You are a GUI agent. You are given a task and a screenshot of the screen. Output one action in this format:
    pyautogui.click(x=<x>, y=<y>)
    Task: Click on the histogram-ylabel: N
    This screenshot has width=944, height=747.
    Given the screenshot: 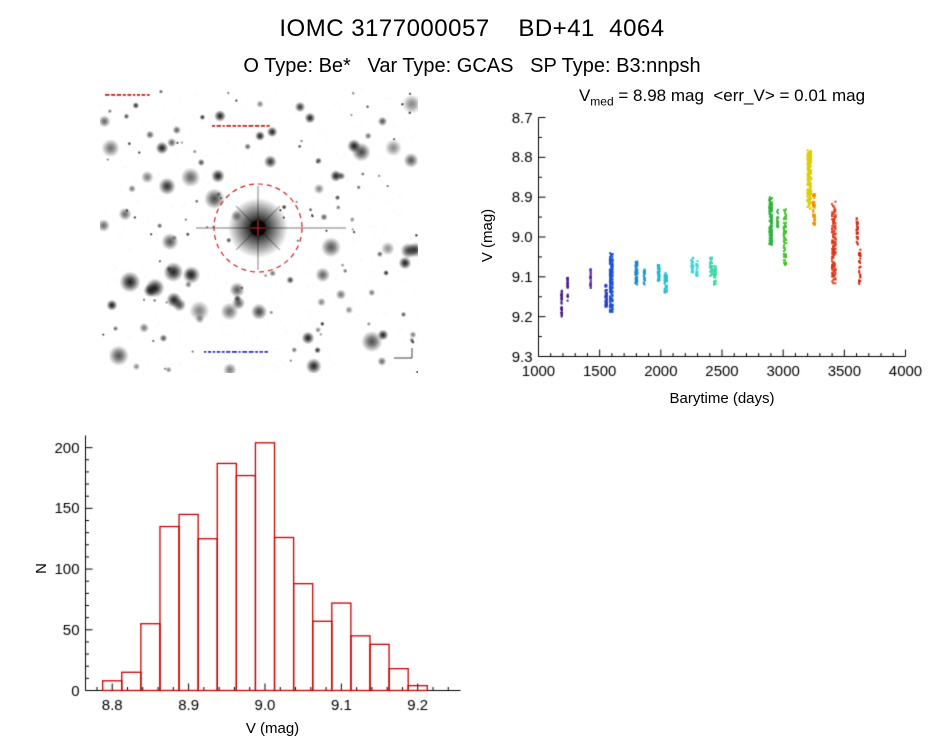 What is the action you would take?
    pyautogui.click(x=41, y=568)
    